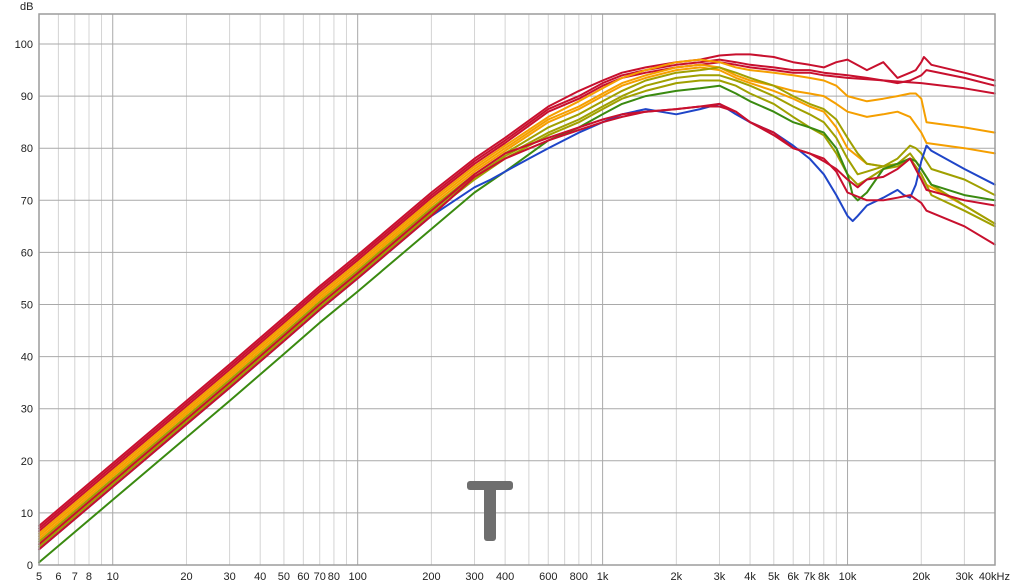  I want to click on x-tick-label: 50, so click(284, 577).